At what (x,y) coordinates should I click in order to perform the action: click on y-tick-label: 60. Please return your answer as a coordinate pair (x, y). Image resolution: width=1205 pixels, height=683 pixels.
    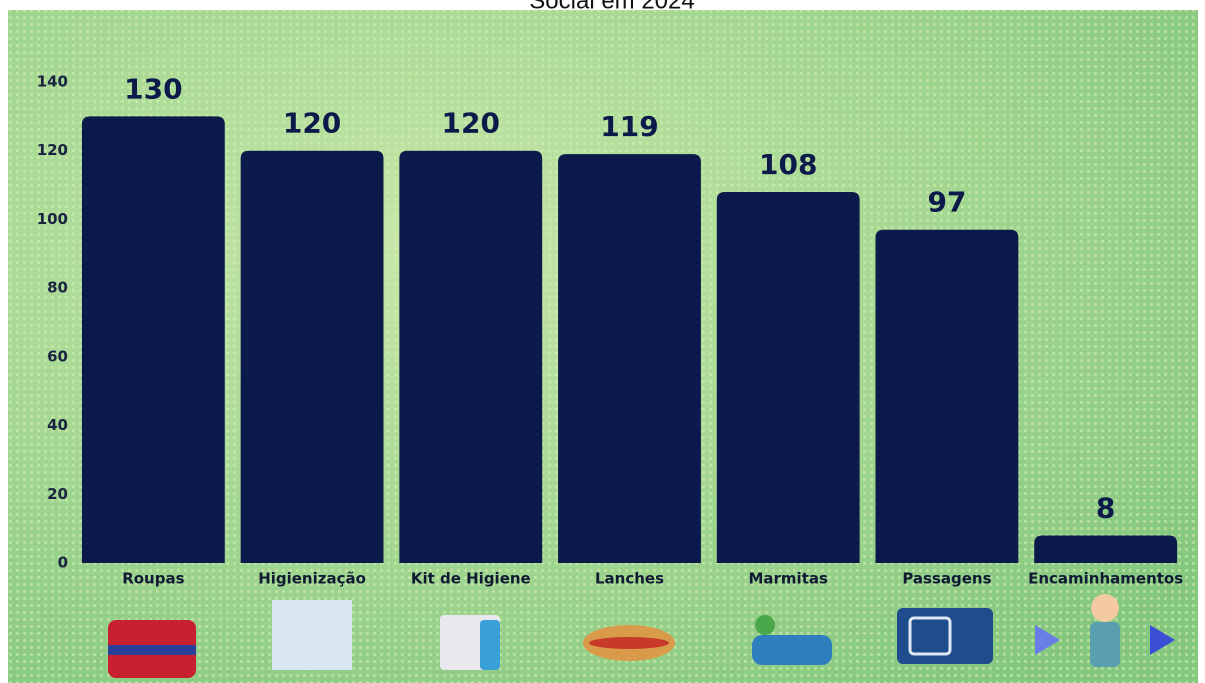
    Looking at the image, I should click on (57, 356).